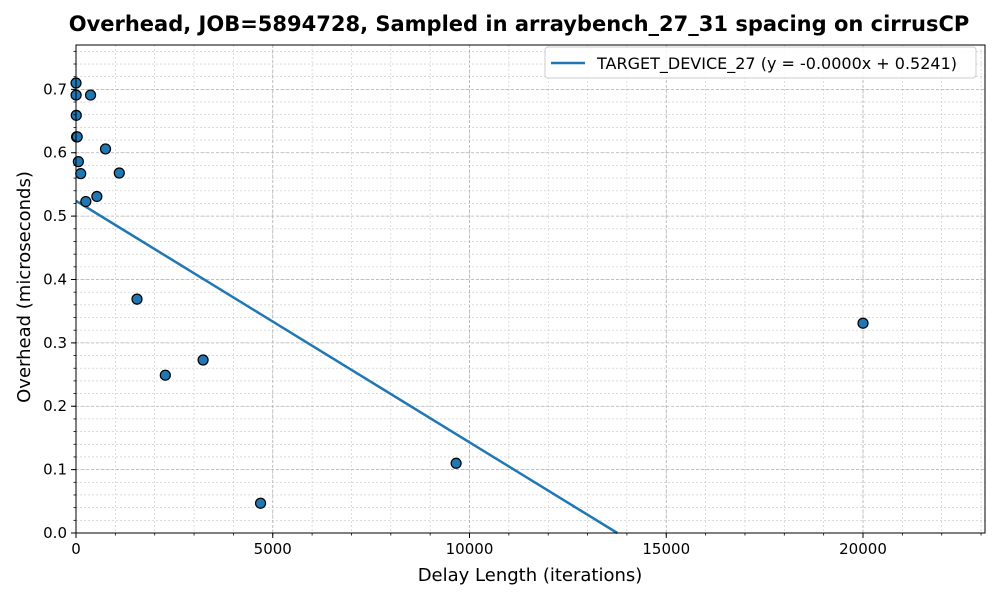  Describe the element at coordinates (55, 89) in the screenshot. I see `y-tick-label: 0.7` at that location.